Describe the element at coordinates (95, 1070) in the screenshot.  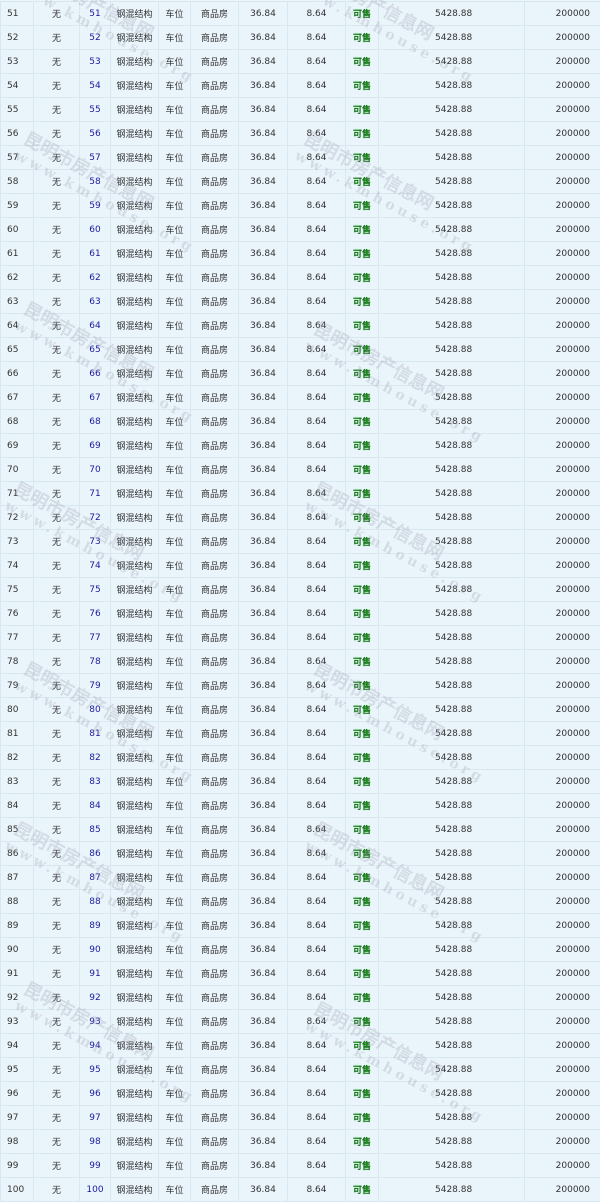
I see `room-number-link: 95` at that location.